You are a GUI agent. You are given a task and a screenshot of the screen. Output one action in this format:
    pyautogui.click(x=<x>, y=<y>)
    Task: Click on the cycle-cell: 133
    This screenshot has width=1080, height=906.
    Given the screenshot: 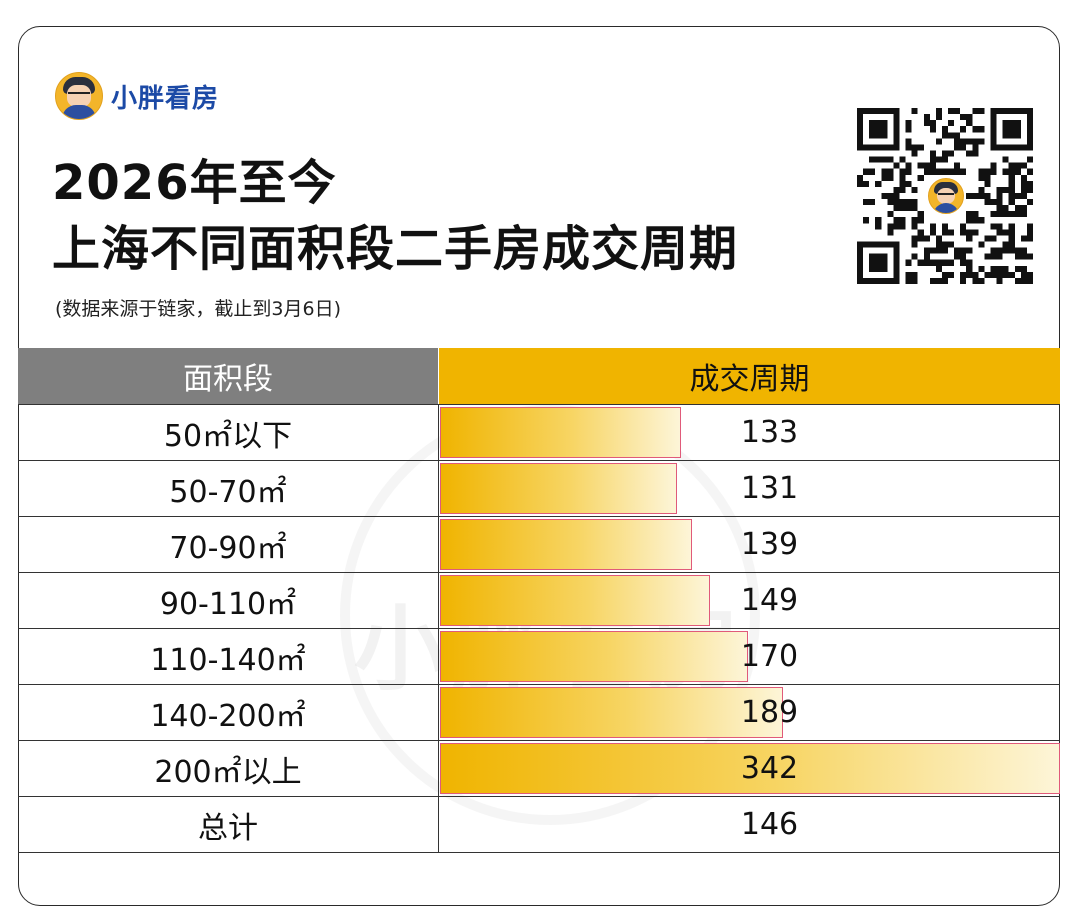 What is the action you would take?
    pyautogui.click(x=749, y=432)
    